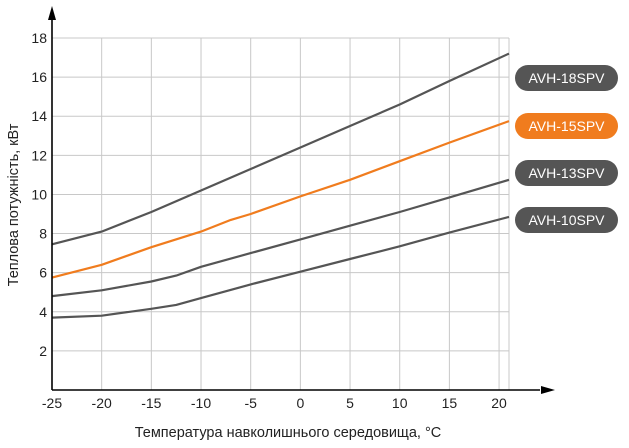  I want to click on y-tick-label: 8, so click(43, 234).